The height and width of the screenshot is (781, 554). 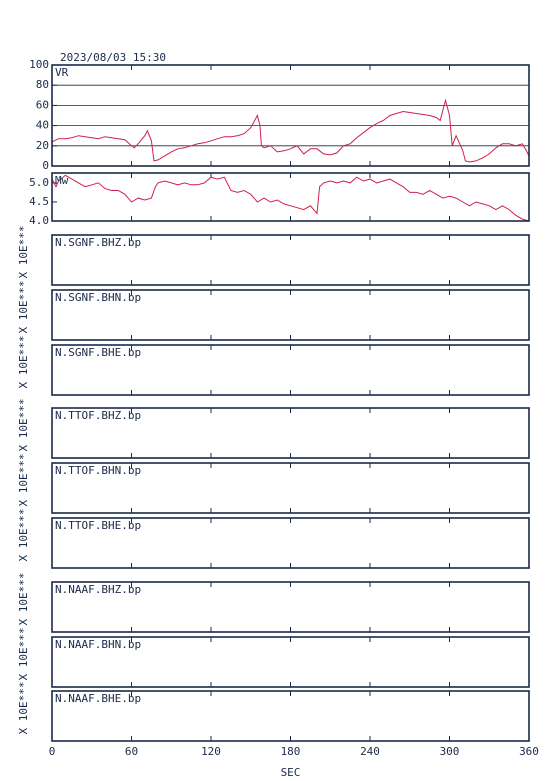 I want to click on y-tick-label: 5.0, so click(x=39, y=182).